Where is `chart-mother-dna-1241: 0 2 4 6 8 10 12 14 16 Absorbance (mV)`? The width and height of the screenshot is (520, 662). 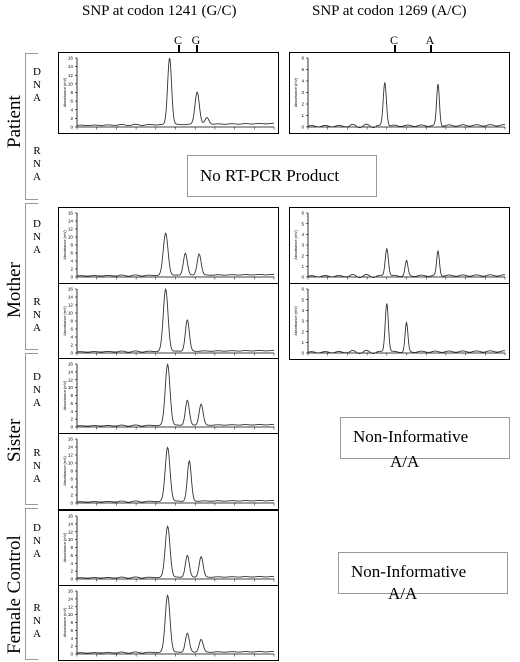
chart-mother-dna-1241: 0 2 4 6 8 10 12 14 16 Absorbance (mV) is located at coordinates (168, 245).